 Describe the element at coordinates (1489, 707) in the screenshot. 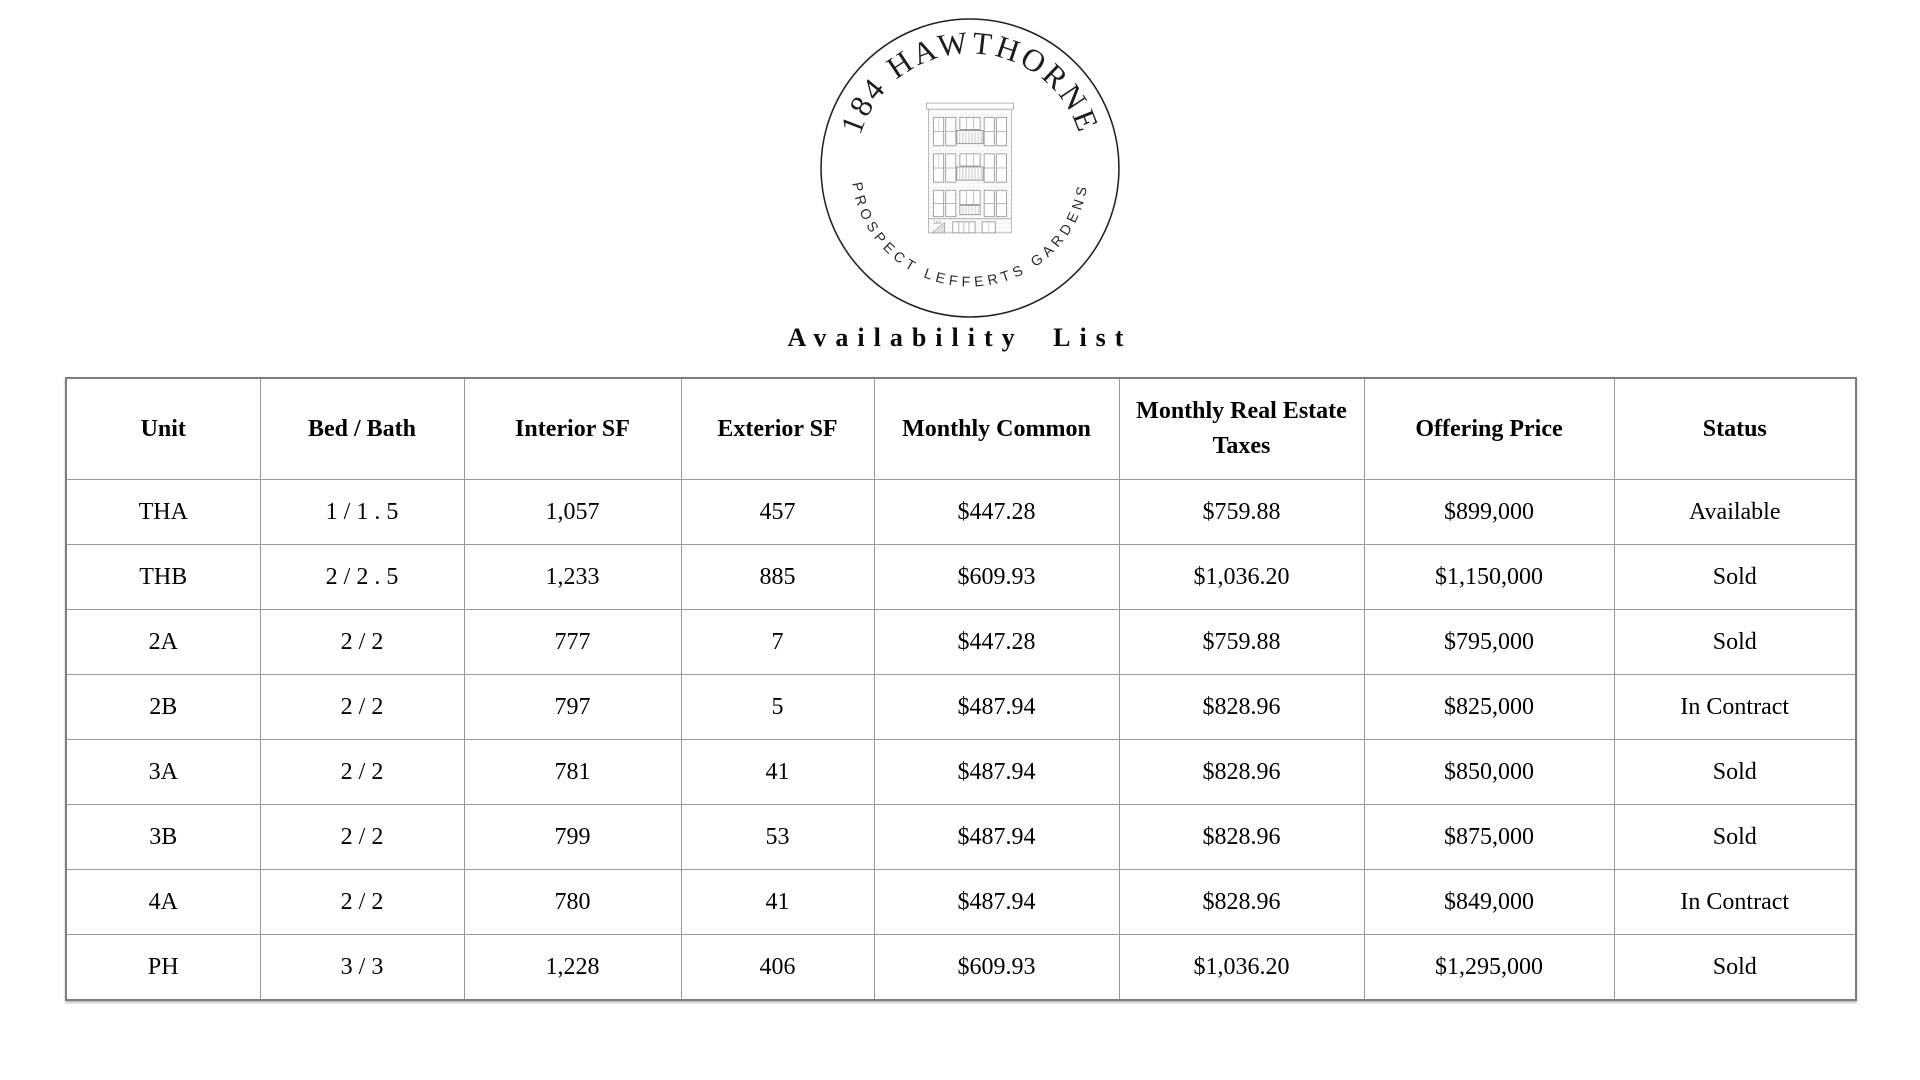

I see `cell-offering-price: $825,000` at that location.